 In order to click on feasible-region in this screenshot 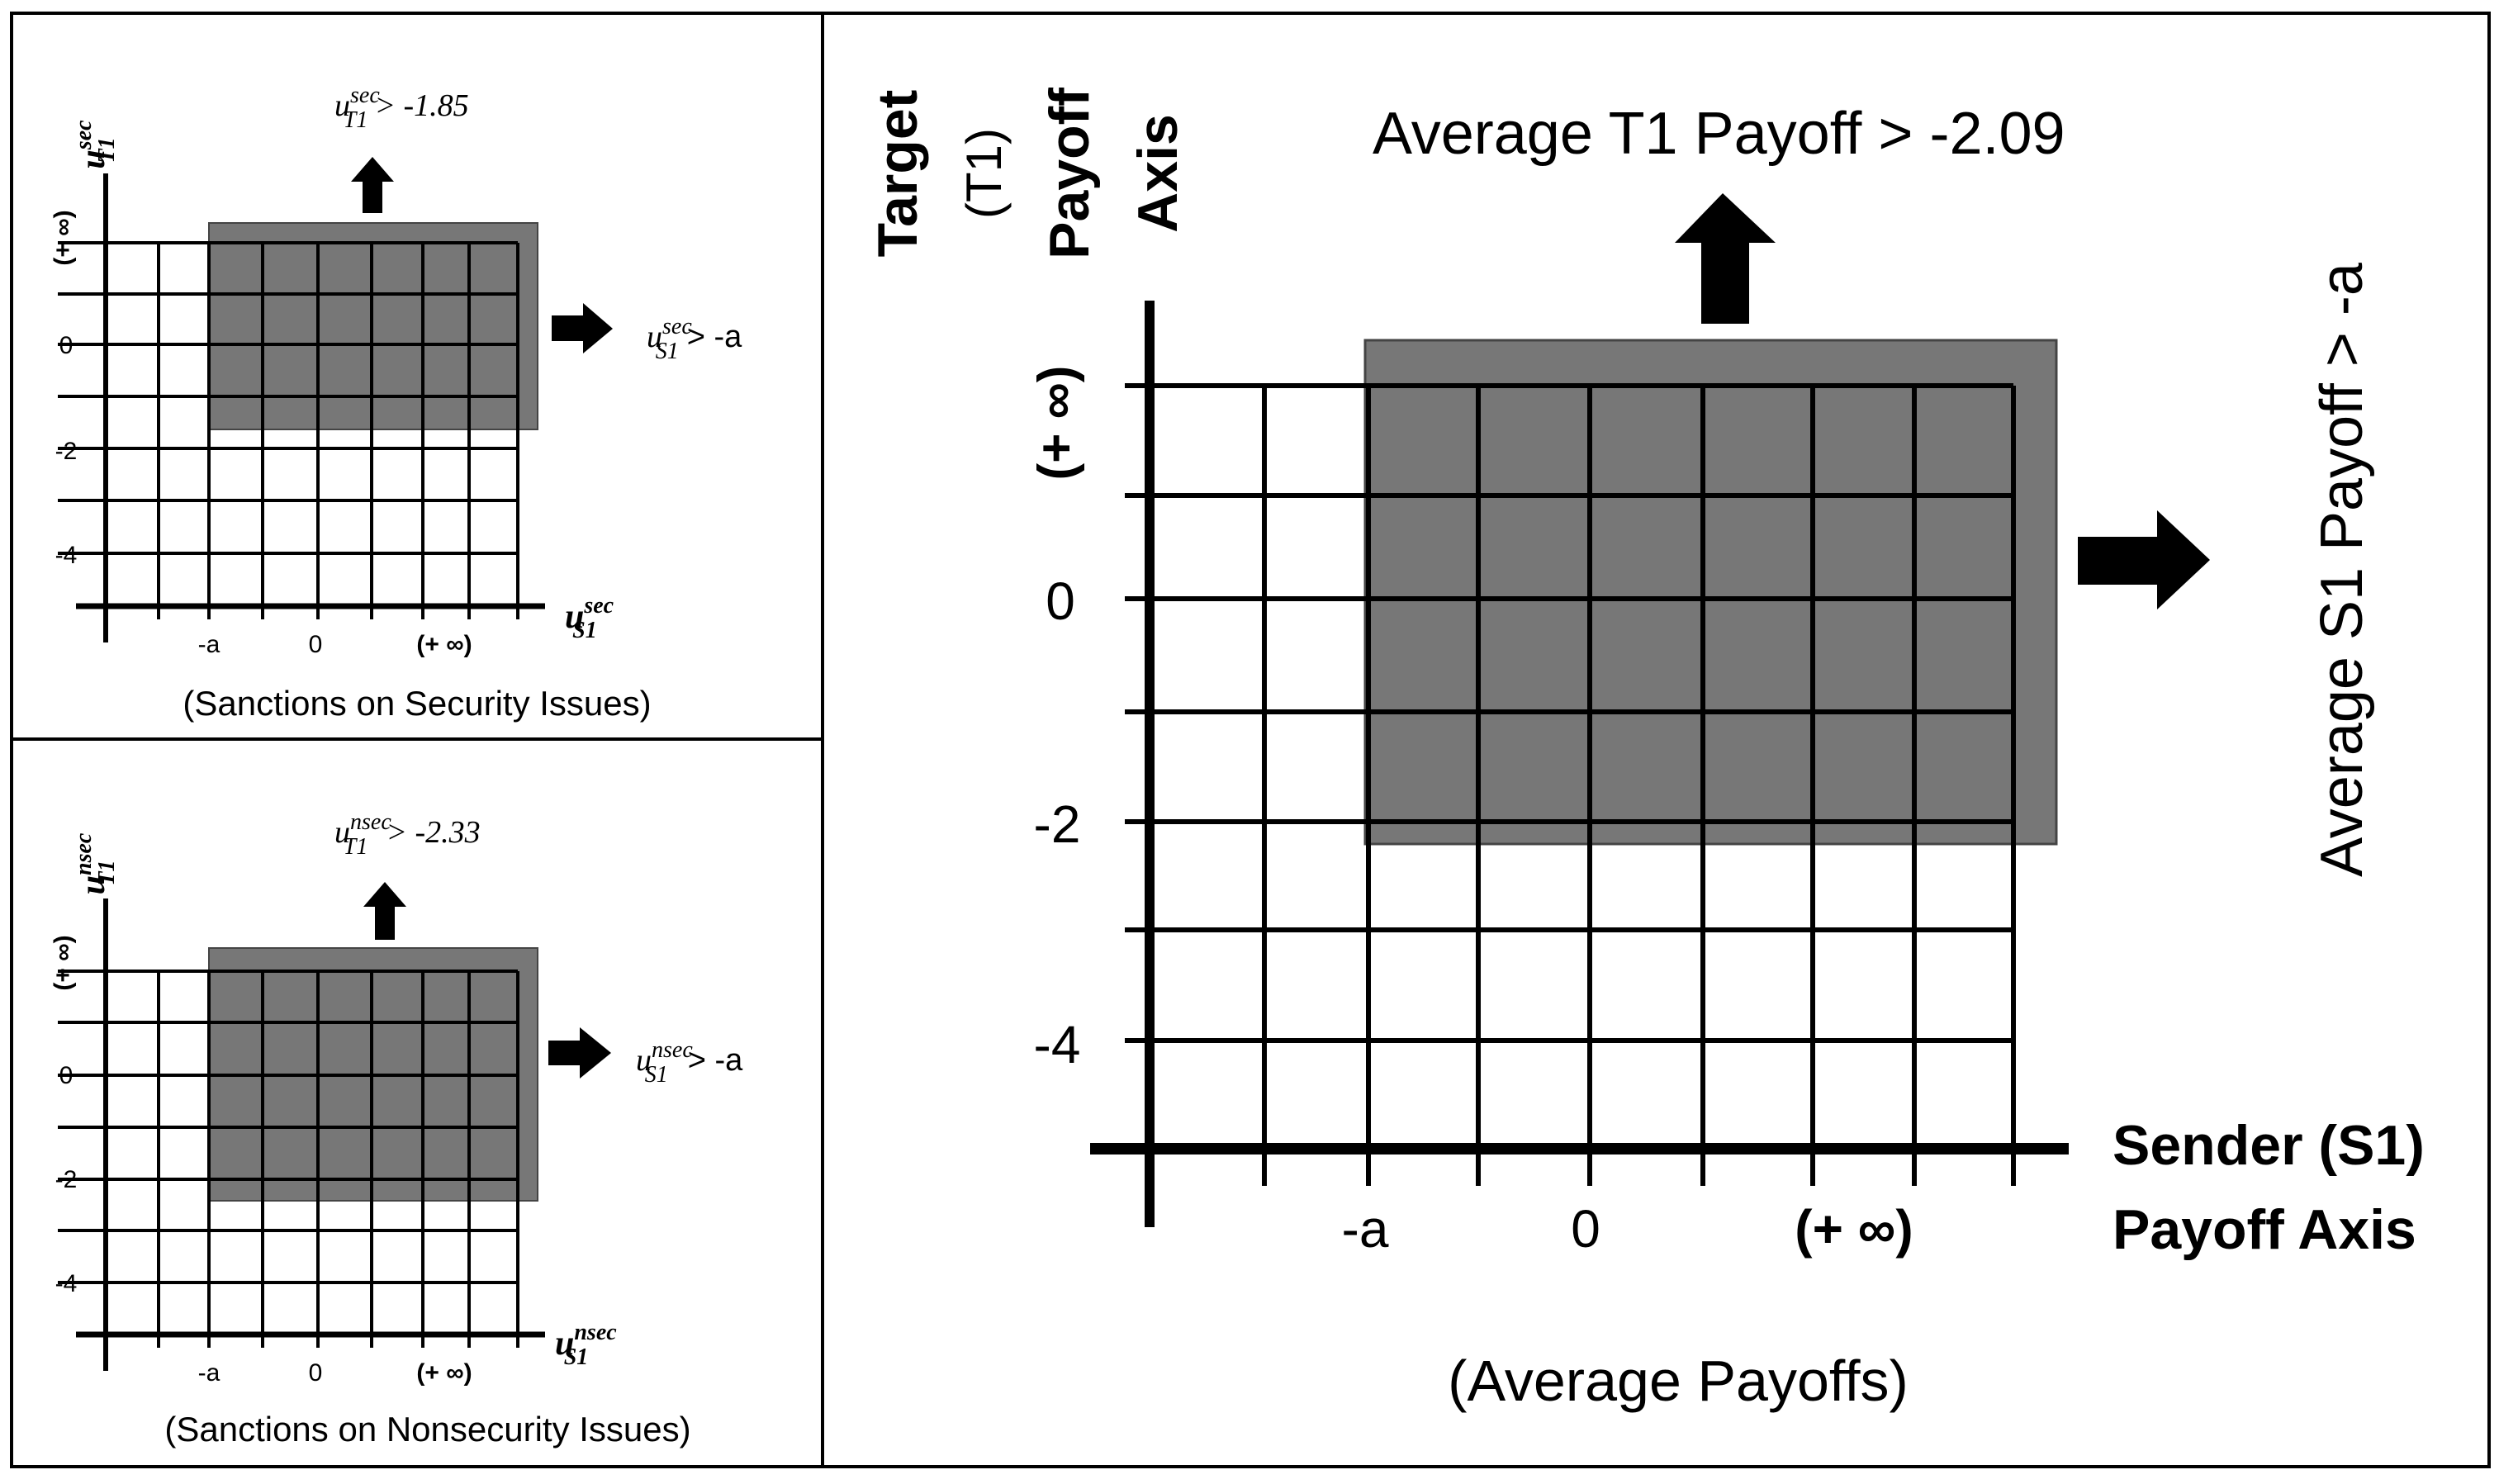, I will do `click(1710, 592)`.